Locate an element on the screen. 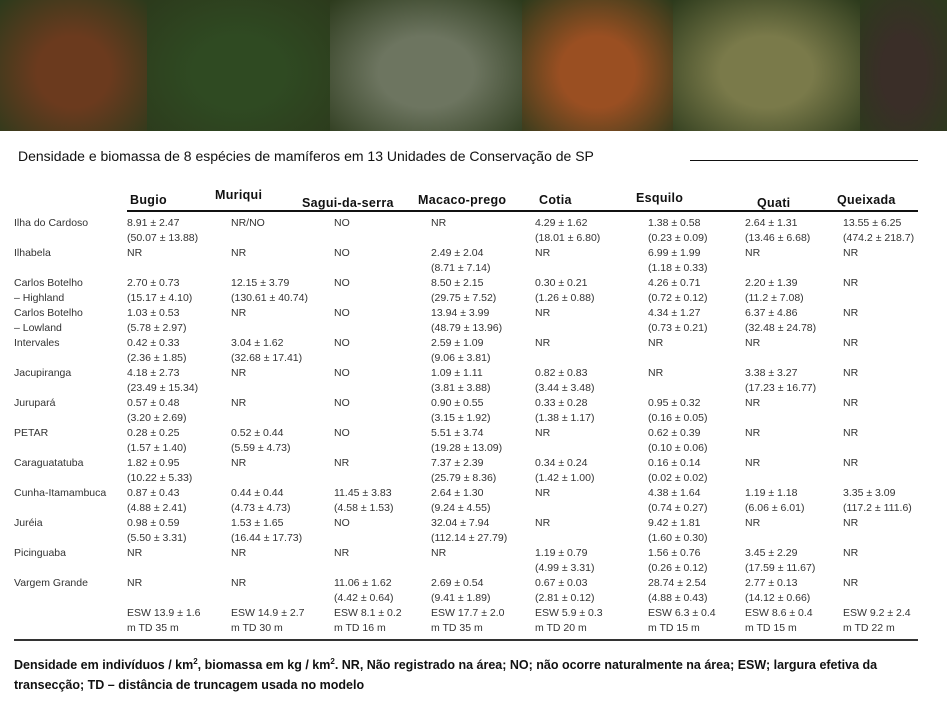  table-cell: 2.64 ± 1.30 (9.24 ± 4.55) is located at coordinates (460, 501).